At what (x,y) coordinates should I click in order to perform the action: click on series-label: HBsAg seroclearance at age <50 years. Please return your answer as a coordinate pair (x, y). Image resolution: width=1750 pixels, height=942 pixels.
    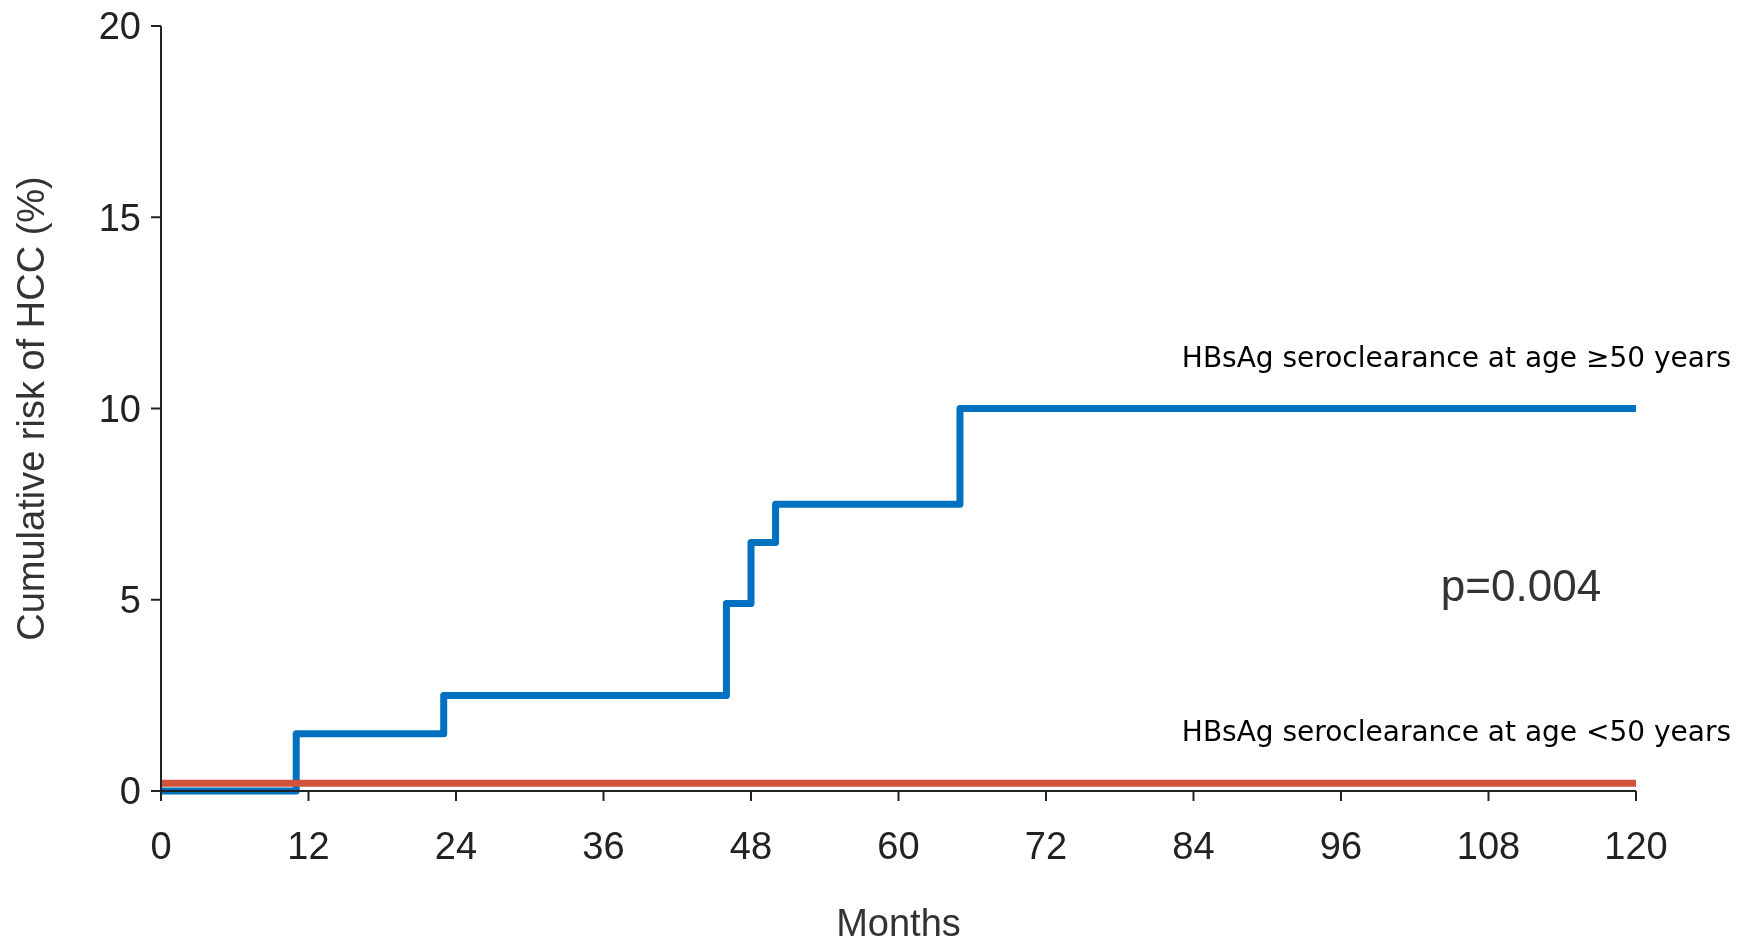
    Looking at the image, I should click on (1456, 732).